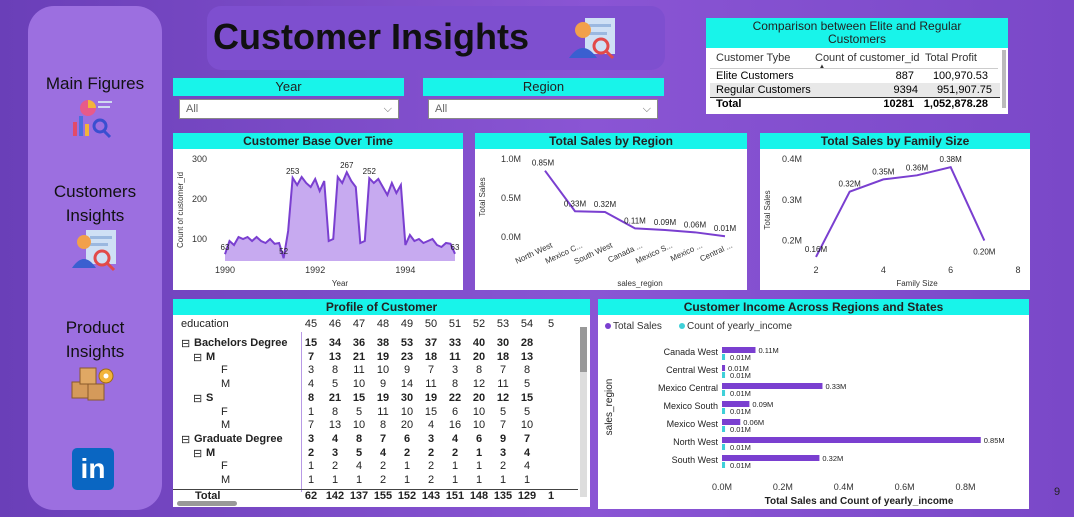 The height and width of the screenshot is (517, 1074). I want to click on total-cell: 143, so click(431, 496).